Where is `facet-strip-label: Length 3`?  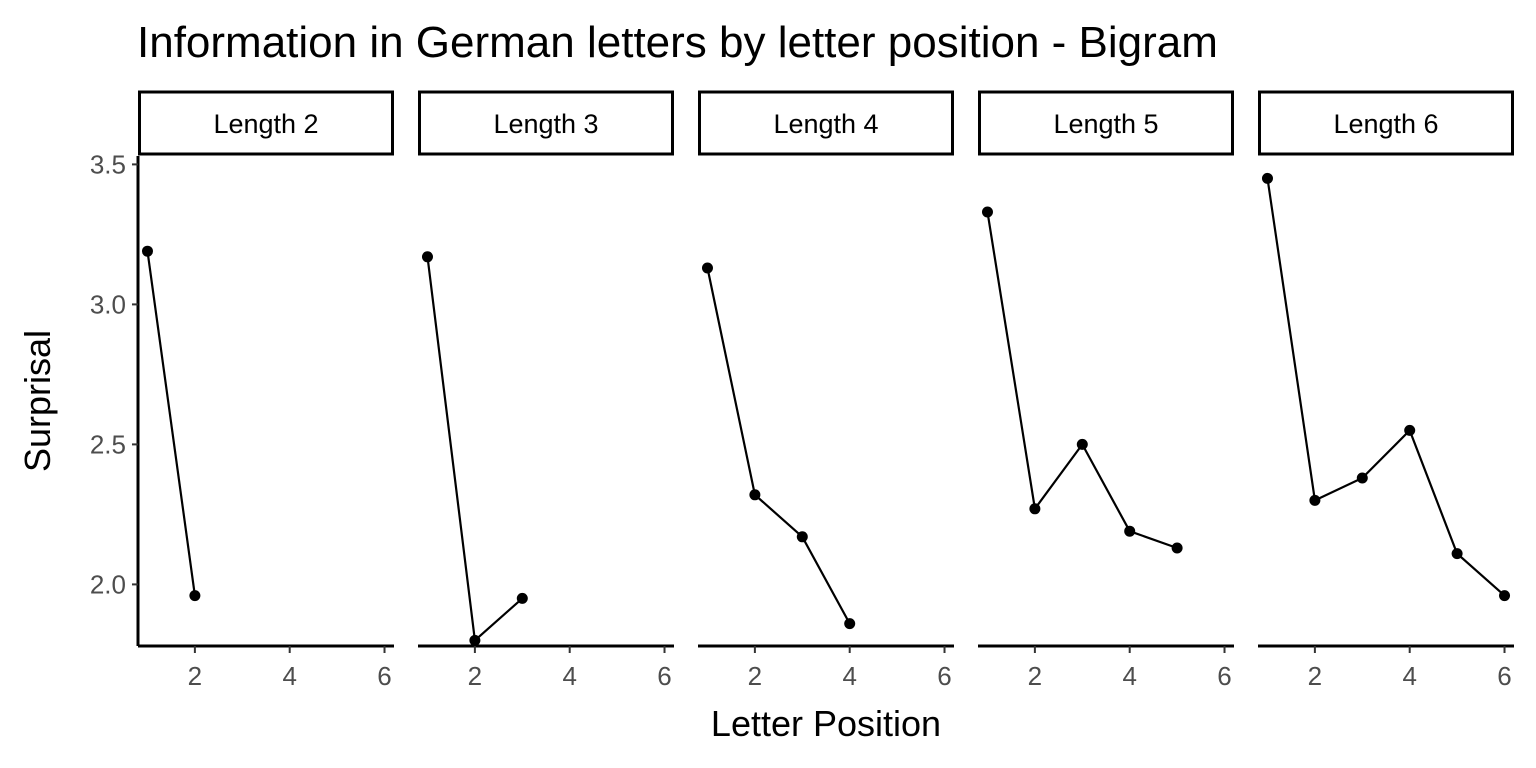
facet-strip-label: Length 3 is located at coordinates (545, 124).